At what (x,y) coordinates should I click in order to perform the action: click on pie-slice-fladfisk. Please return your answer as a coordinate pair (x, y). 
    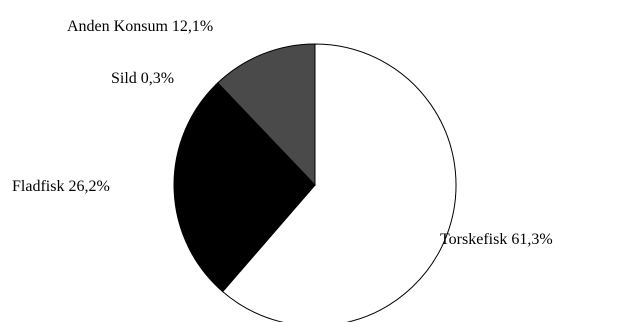
    Looking at the image, I should click on (244, 188).